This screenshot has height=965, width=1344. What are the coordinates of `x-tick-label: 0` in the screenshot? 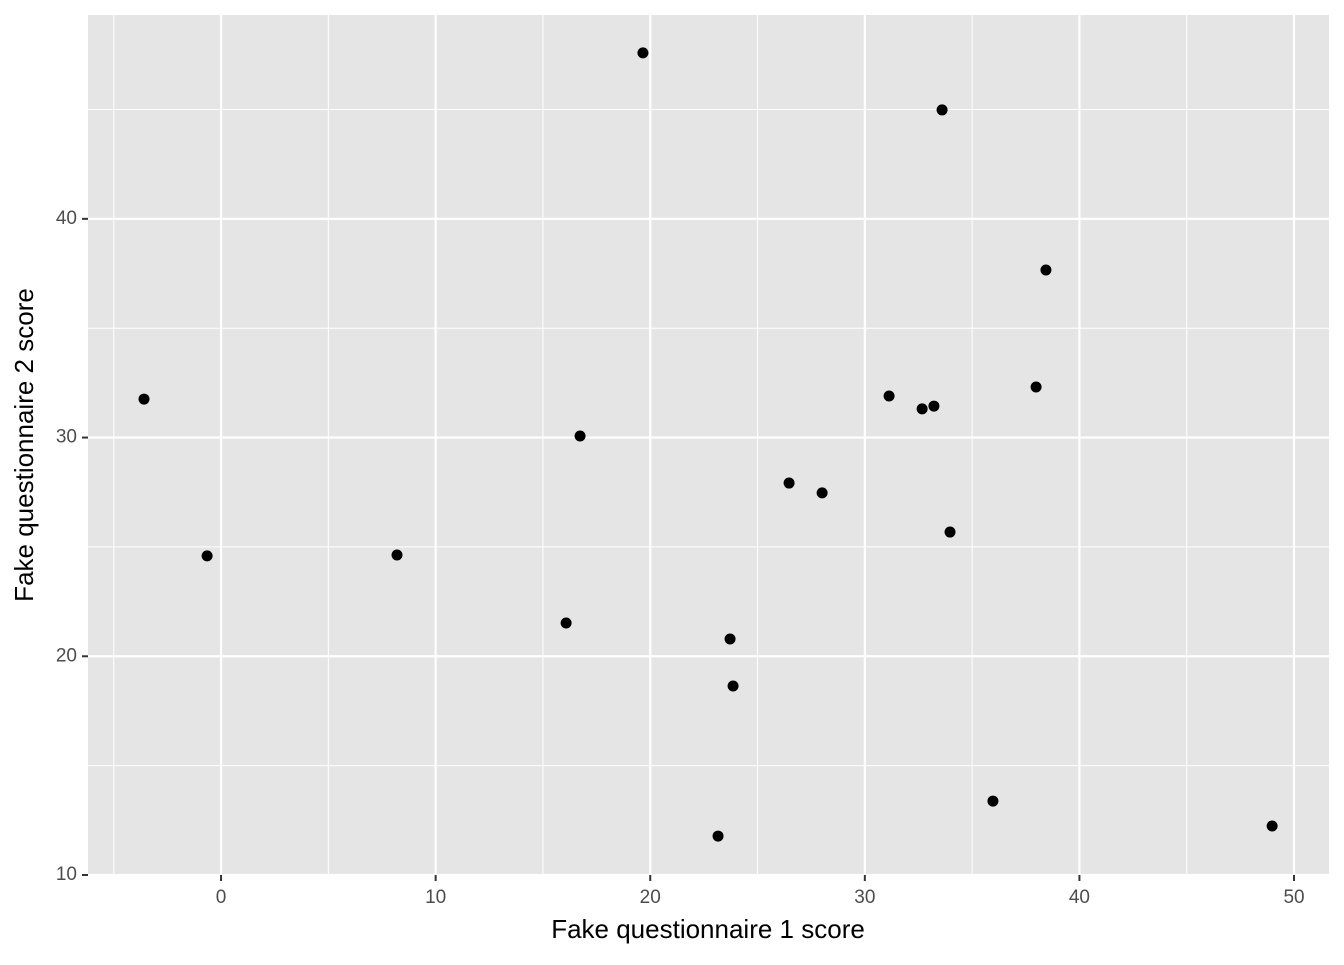 It's located at (221, 897).